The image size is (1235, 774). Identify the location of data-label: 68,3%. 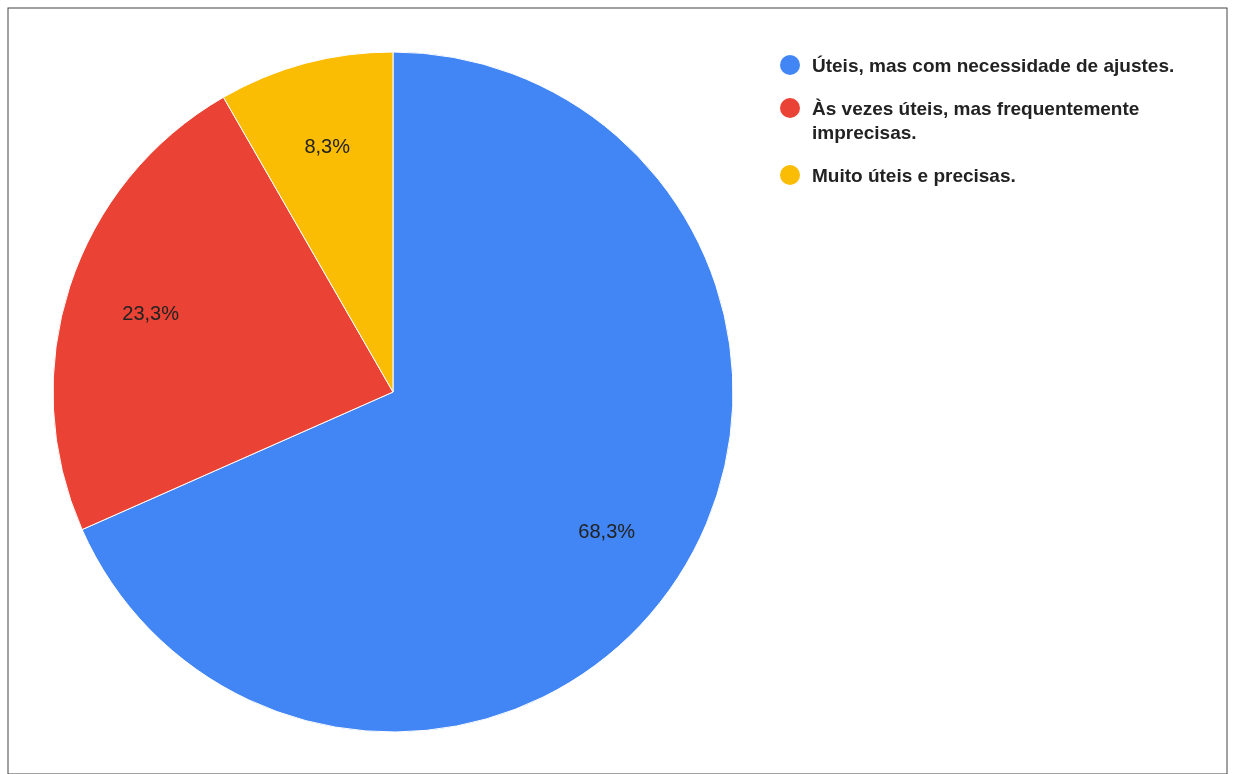
(607, 531).